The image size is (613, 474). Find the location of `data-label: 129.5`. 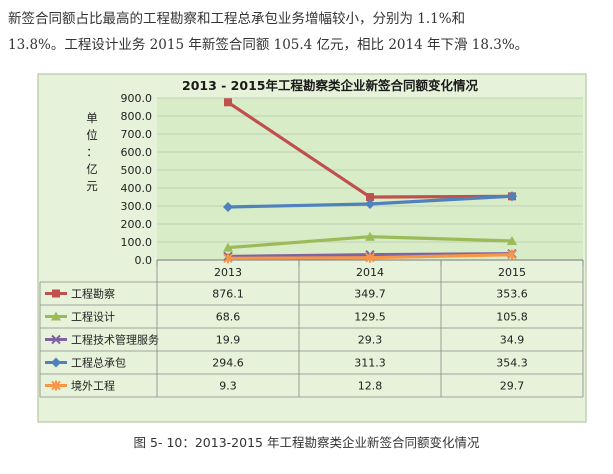

data-label: 129.5 is located at coordinates (370, 317).